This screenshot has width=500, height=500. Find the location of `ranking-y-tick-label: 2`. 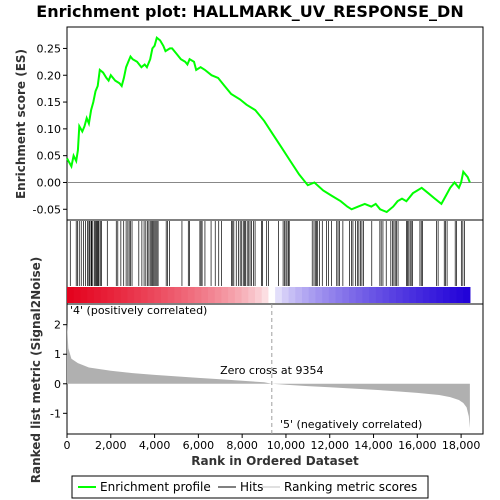

ranking-y-tick-label: 2 is located at coordinates (57, 325).